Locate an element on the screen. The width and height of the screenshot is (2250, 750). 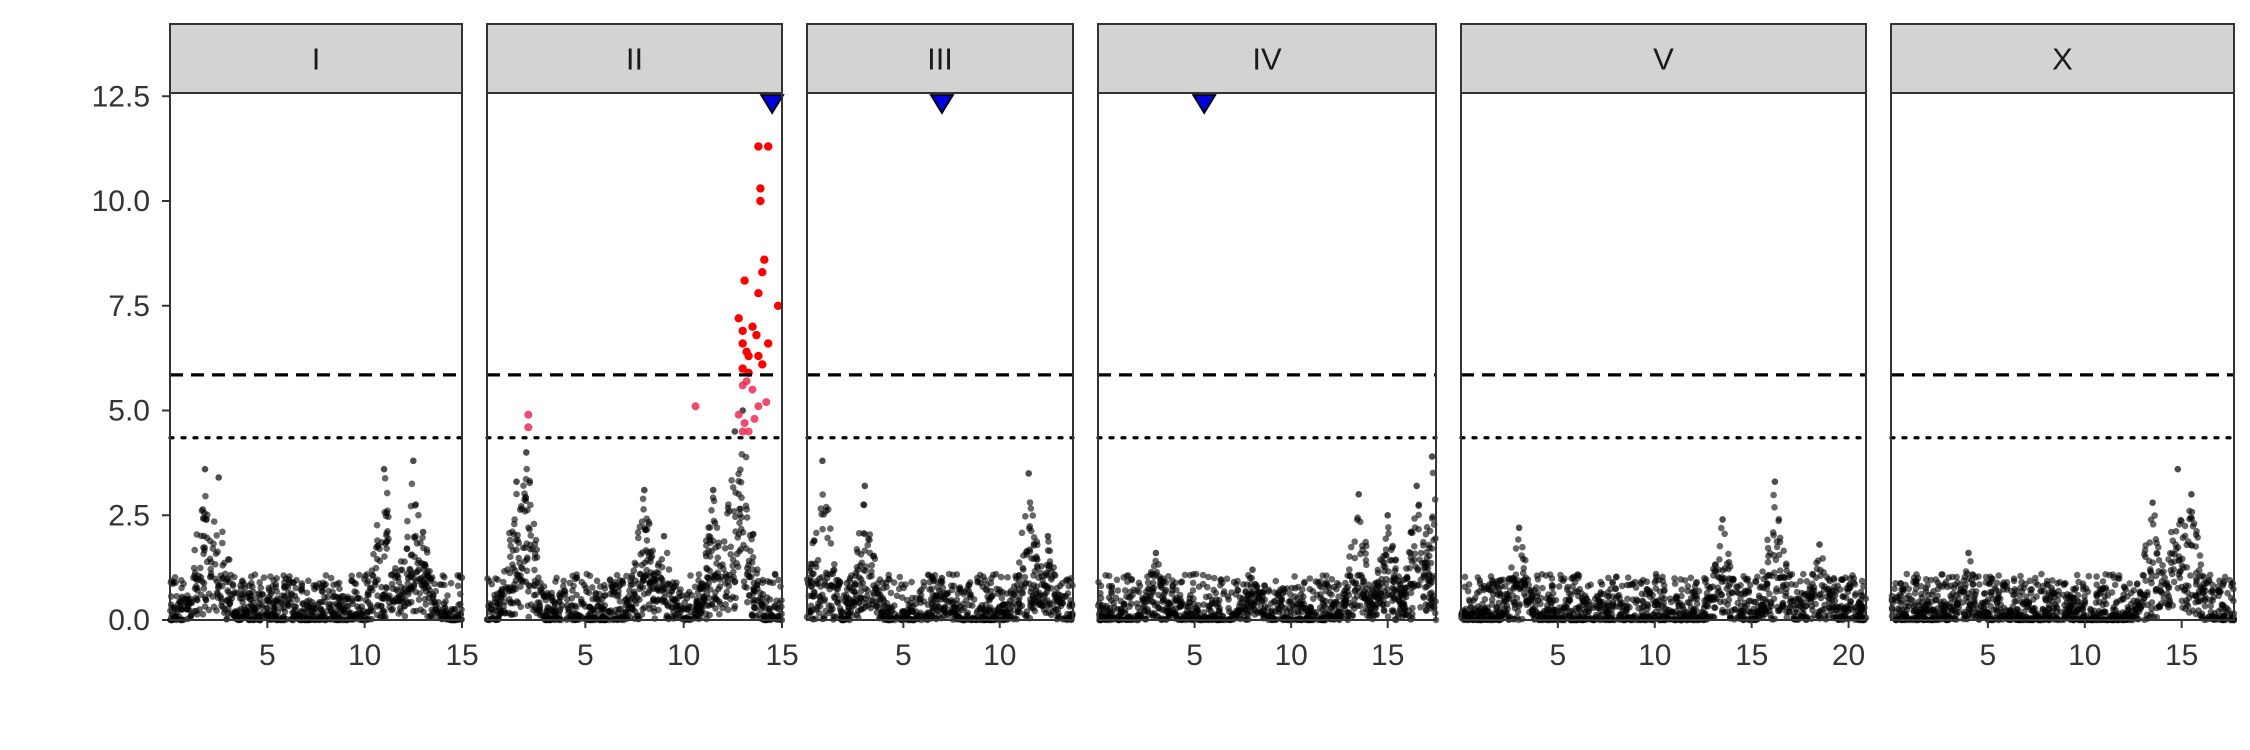
x-tick-label: 10 is located at coordinates (364, 655).